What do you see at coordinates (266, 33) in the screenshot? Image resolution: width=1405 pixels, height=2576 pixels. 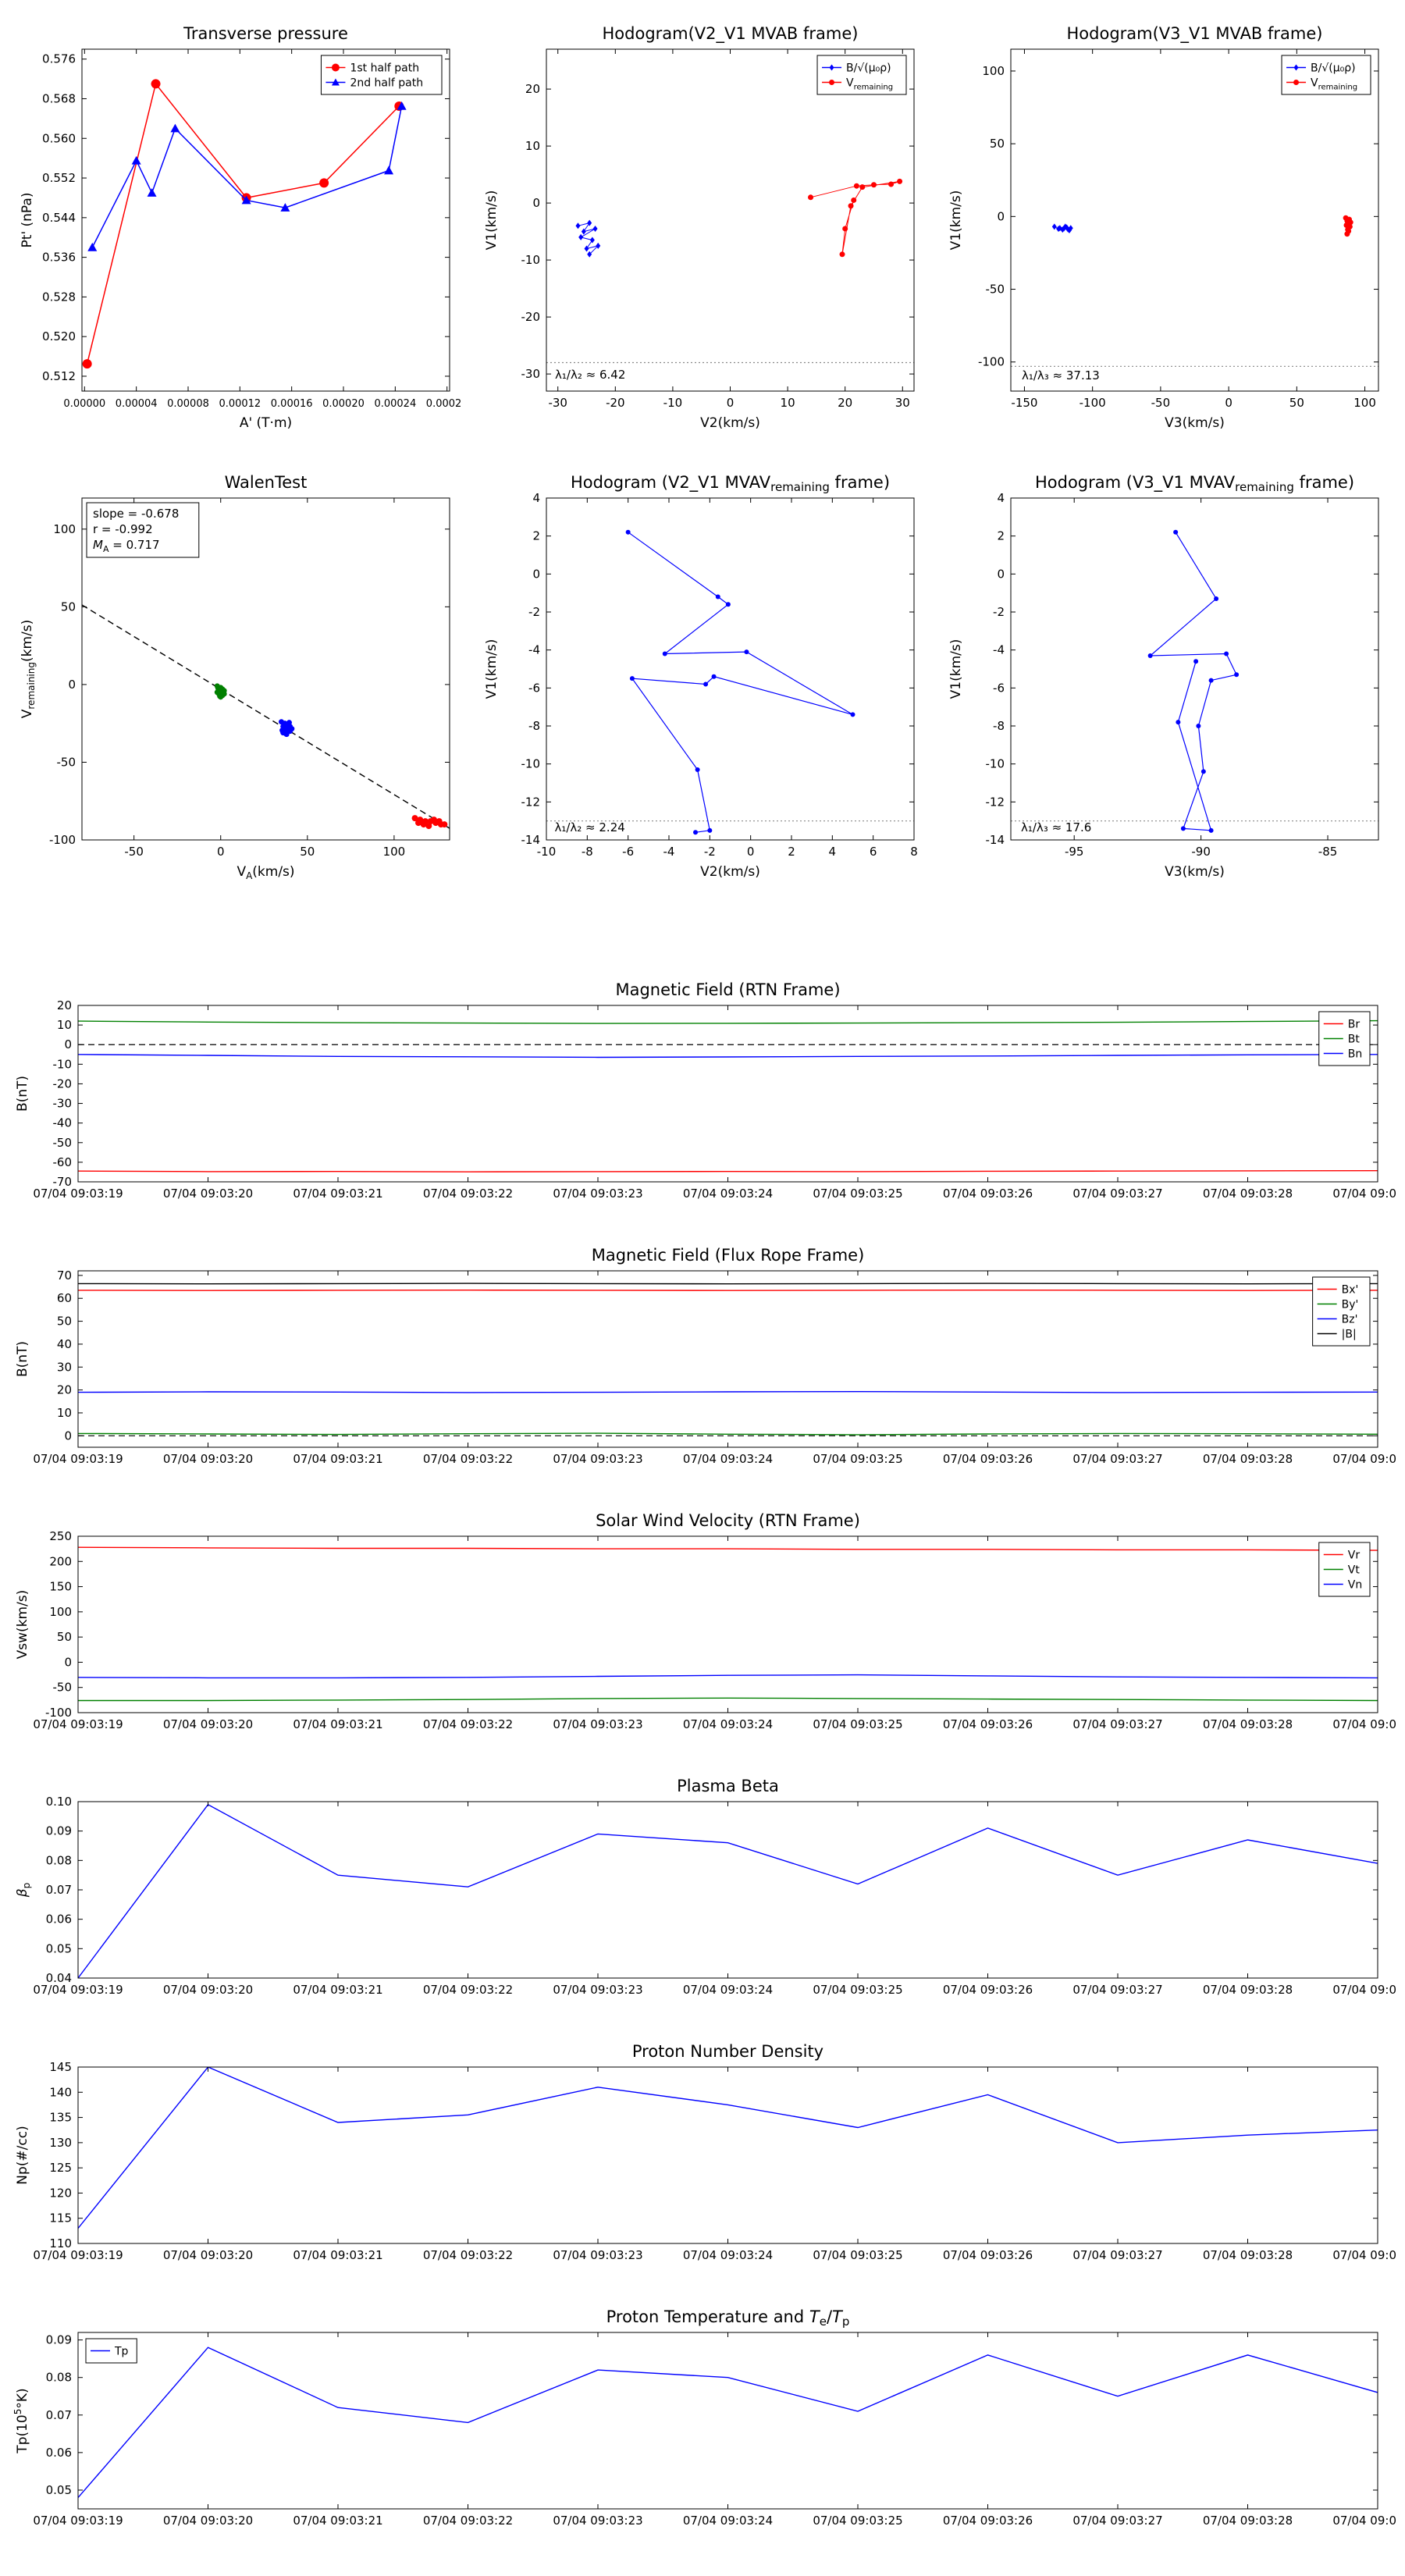 I see `chart-title: Transverse pressure` at bounding box center [266, 33].